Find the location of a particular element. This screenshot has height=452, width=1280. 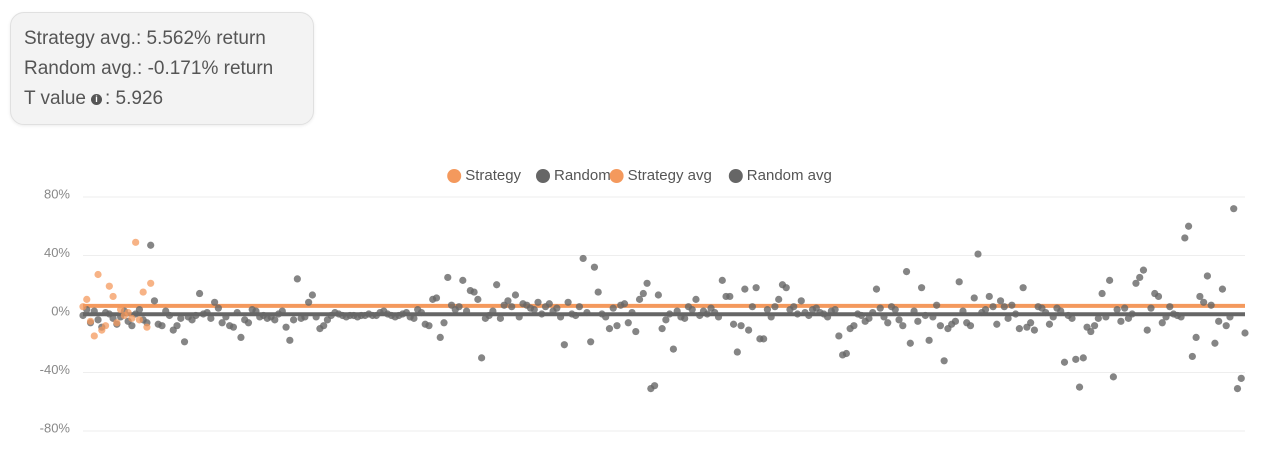

info-icon: i is located at coordinates (96, 99).